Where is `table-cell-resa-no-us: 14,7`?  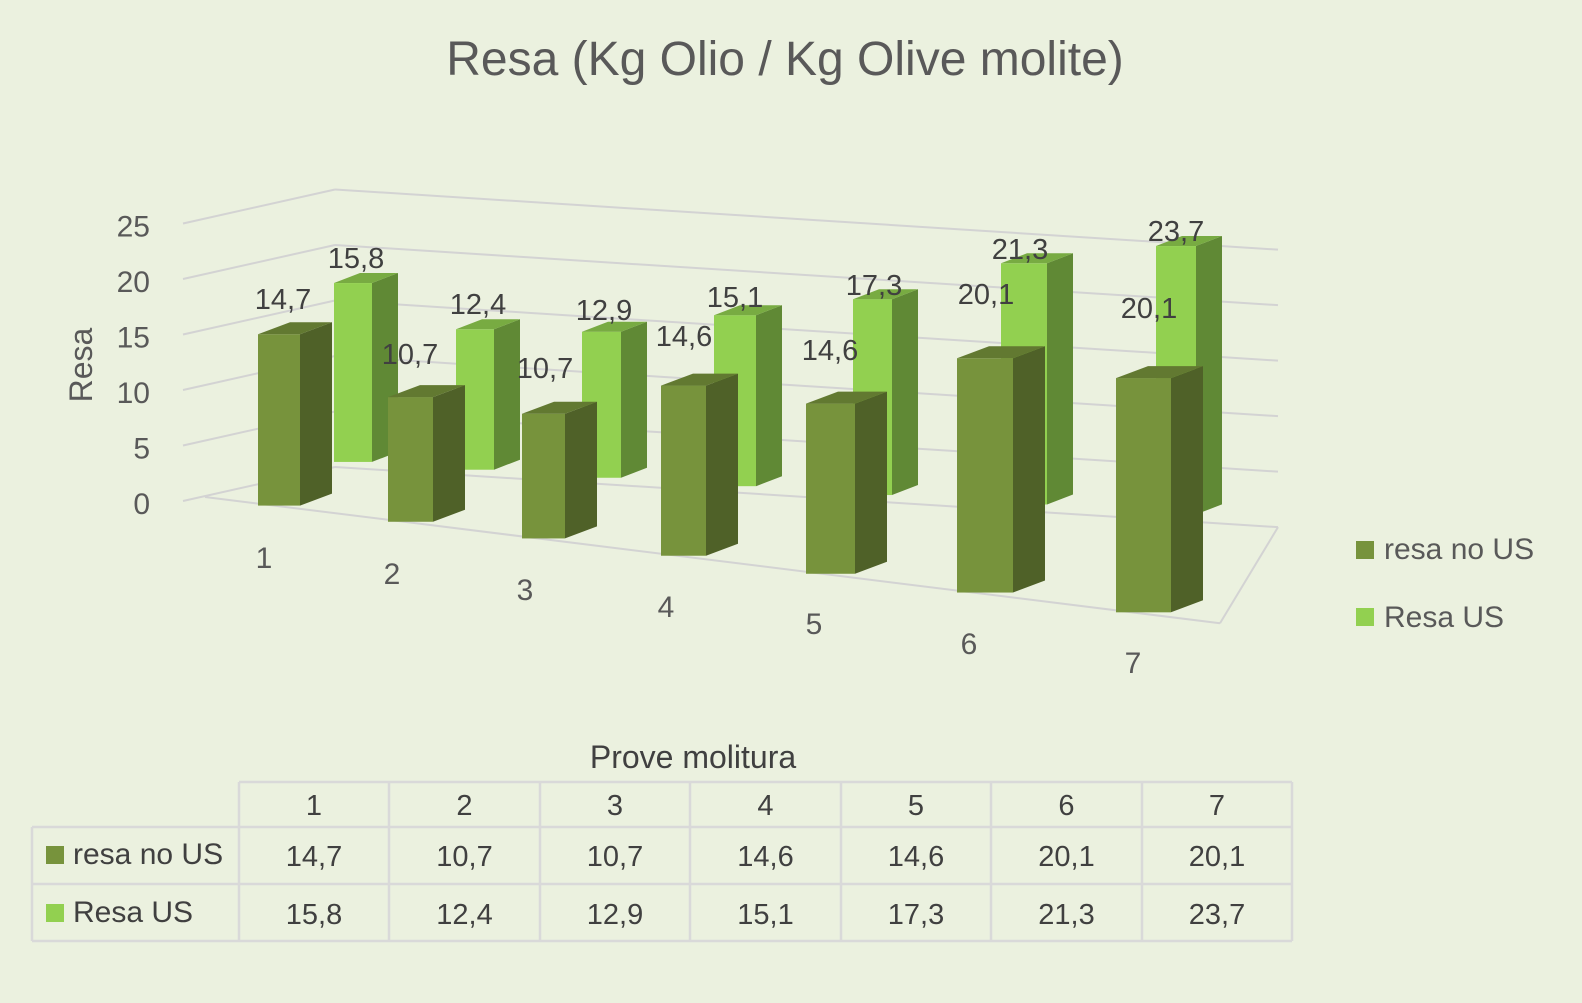
table-cell-resa-no-us: 14,7 is located at coordinates (314, 857).